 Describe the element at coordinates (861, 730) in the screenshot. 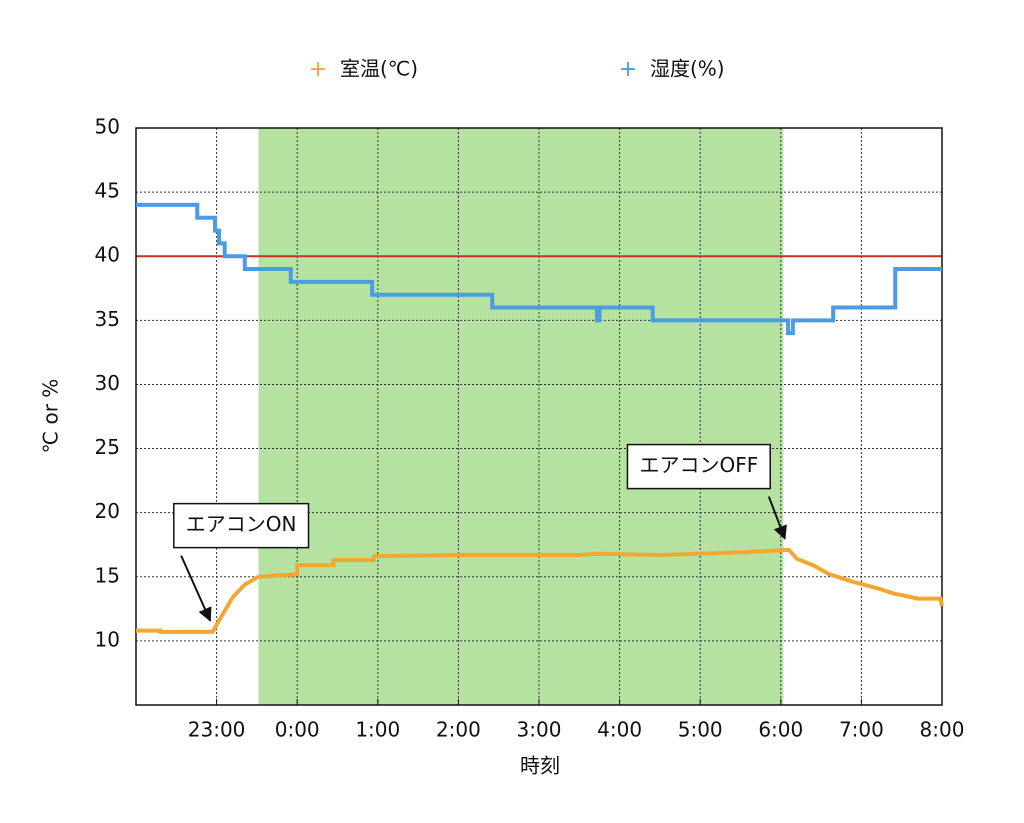

I see `x-tick-label: 7:00` at that location.